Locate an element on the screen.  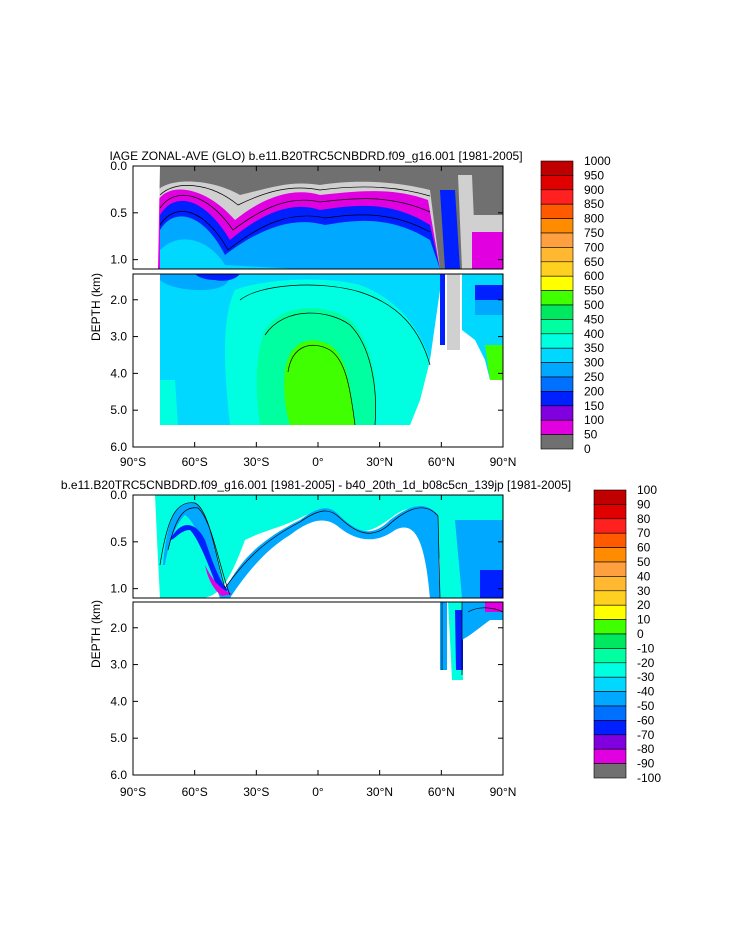
colorbar-label: -100 is located at coordinates (649, 778).